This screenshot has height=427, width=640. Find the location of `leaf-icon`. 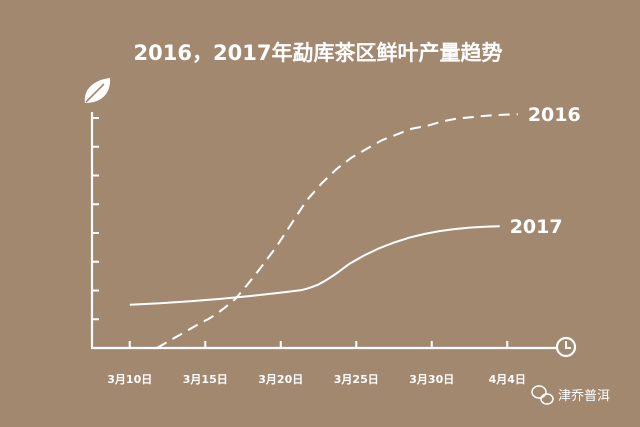

leaf-icon is located at coordinates (97, 90).